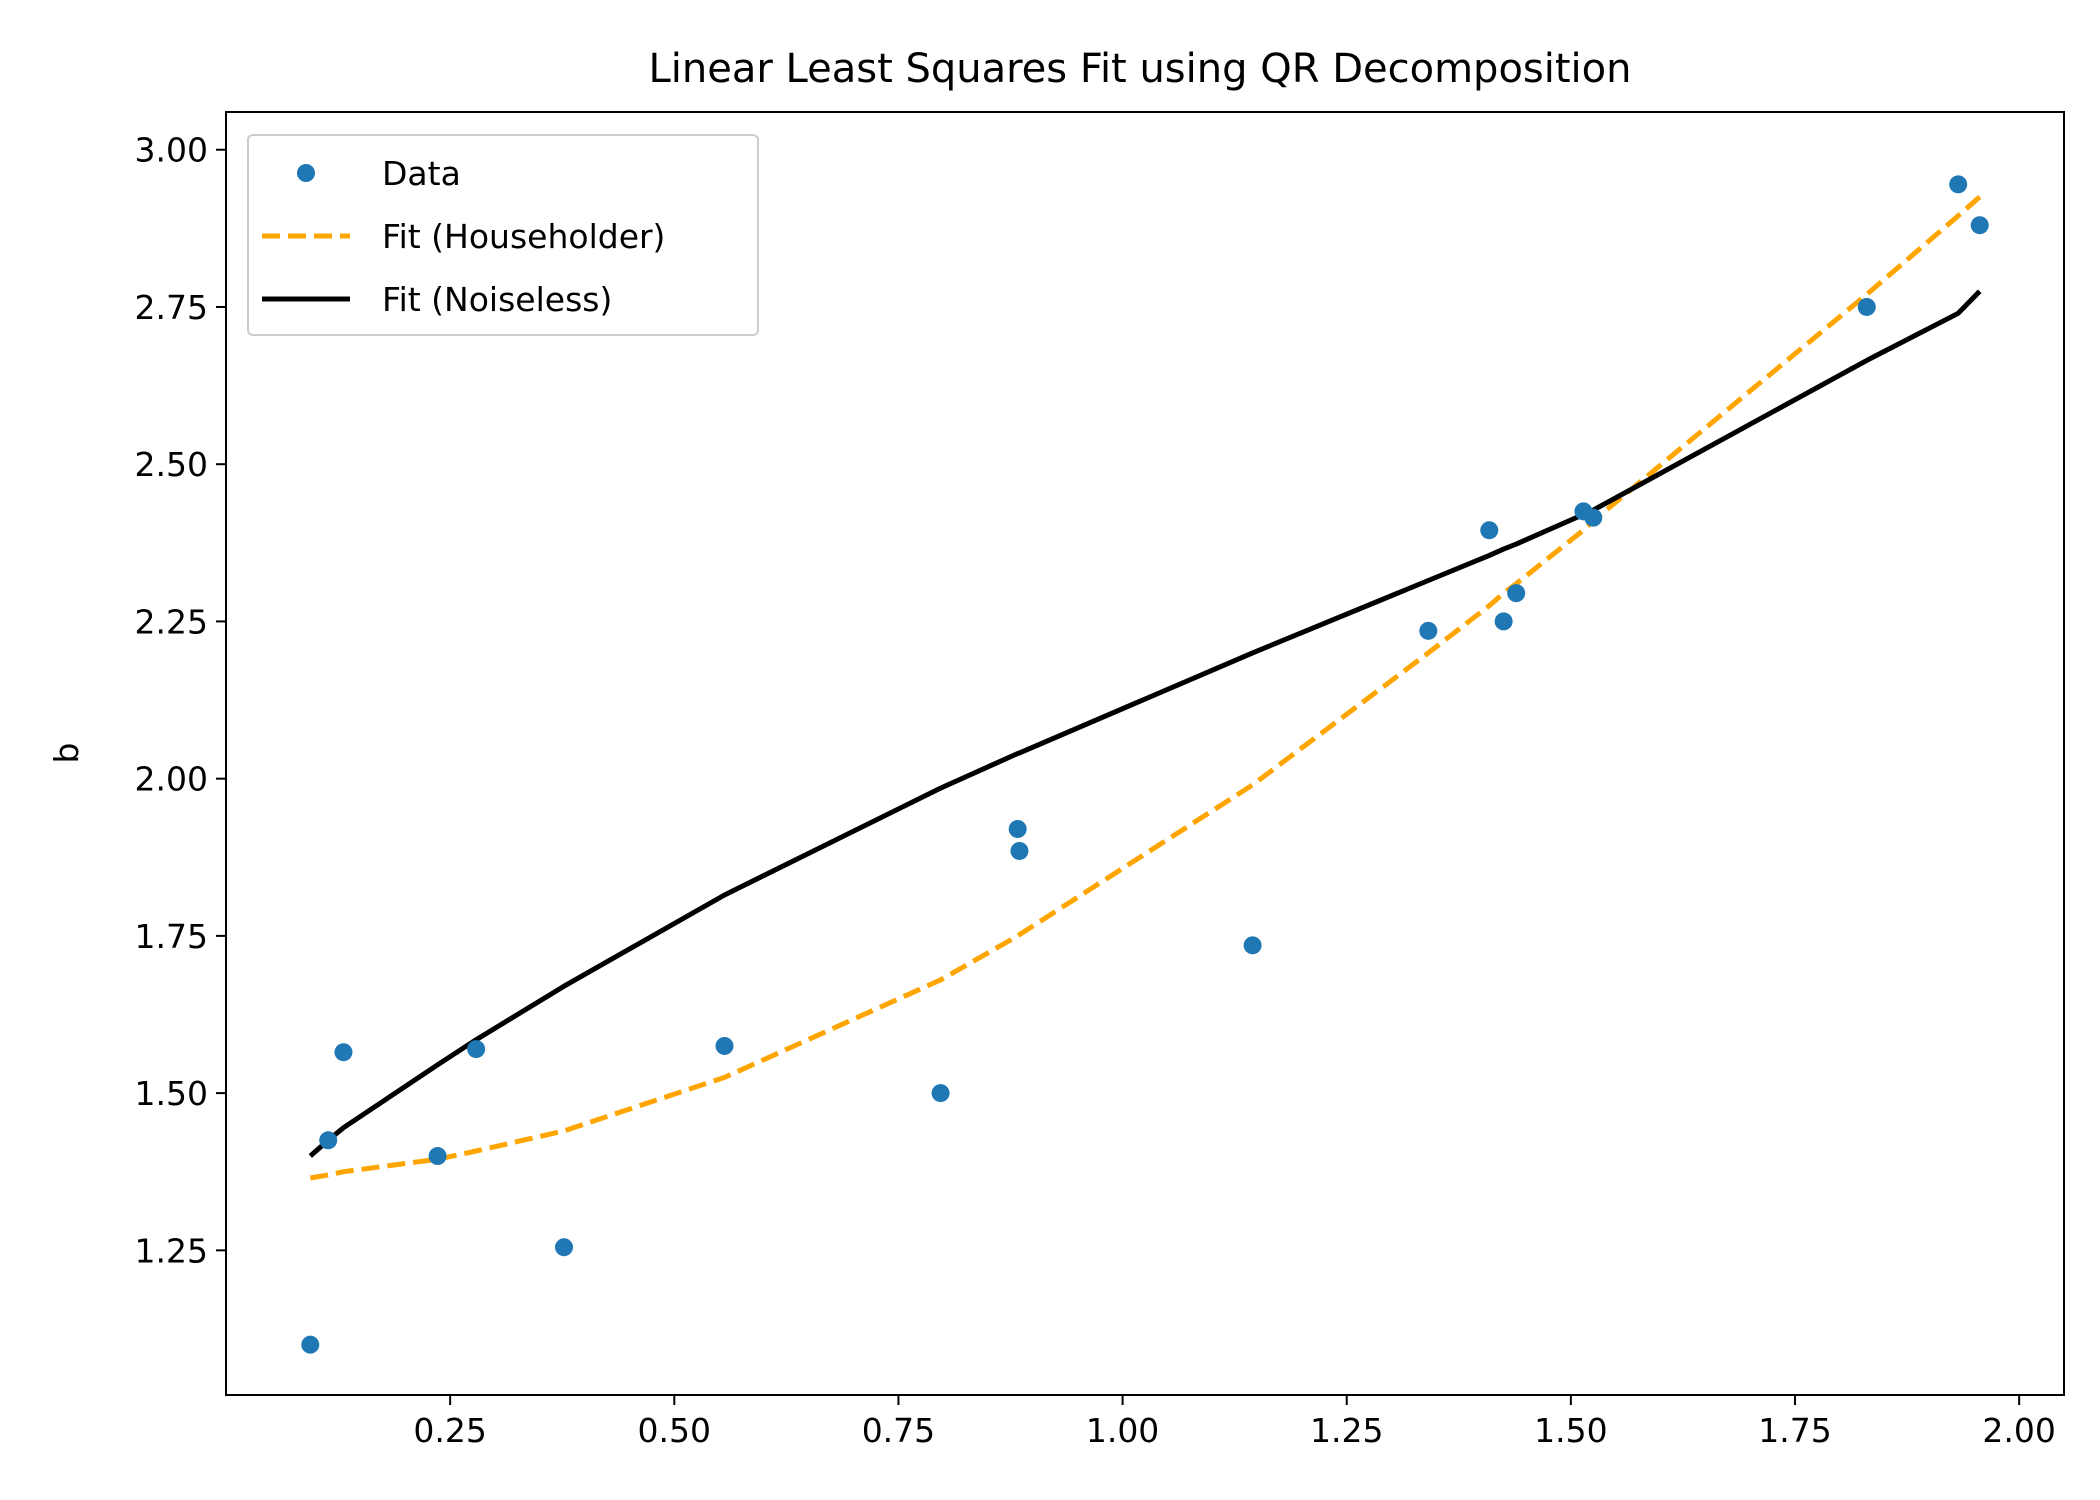 This screenshot has height=1500, width=2100. I want to click on y-tick-label: 1.75, so click(171, 936).